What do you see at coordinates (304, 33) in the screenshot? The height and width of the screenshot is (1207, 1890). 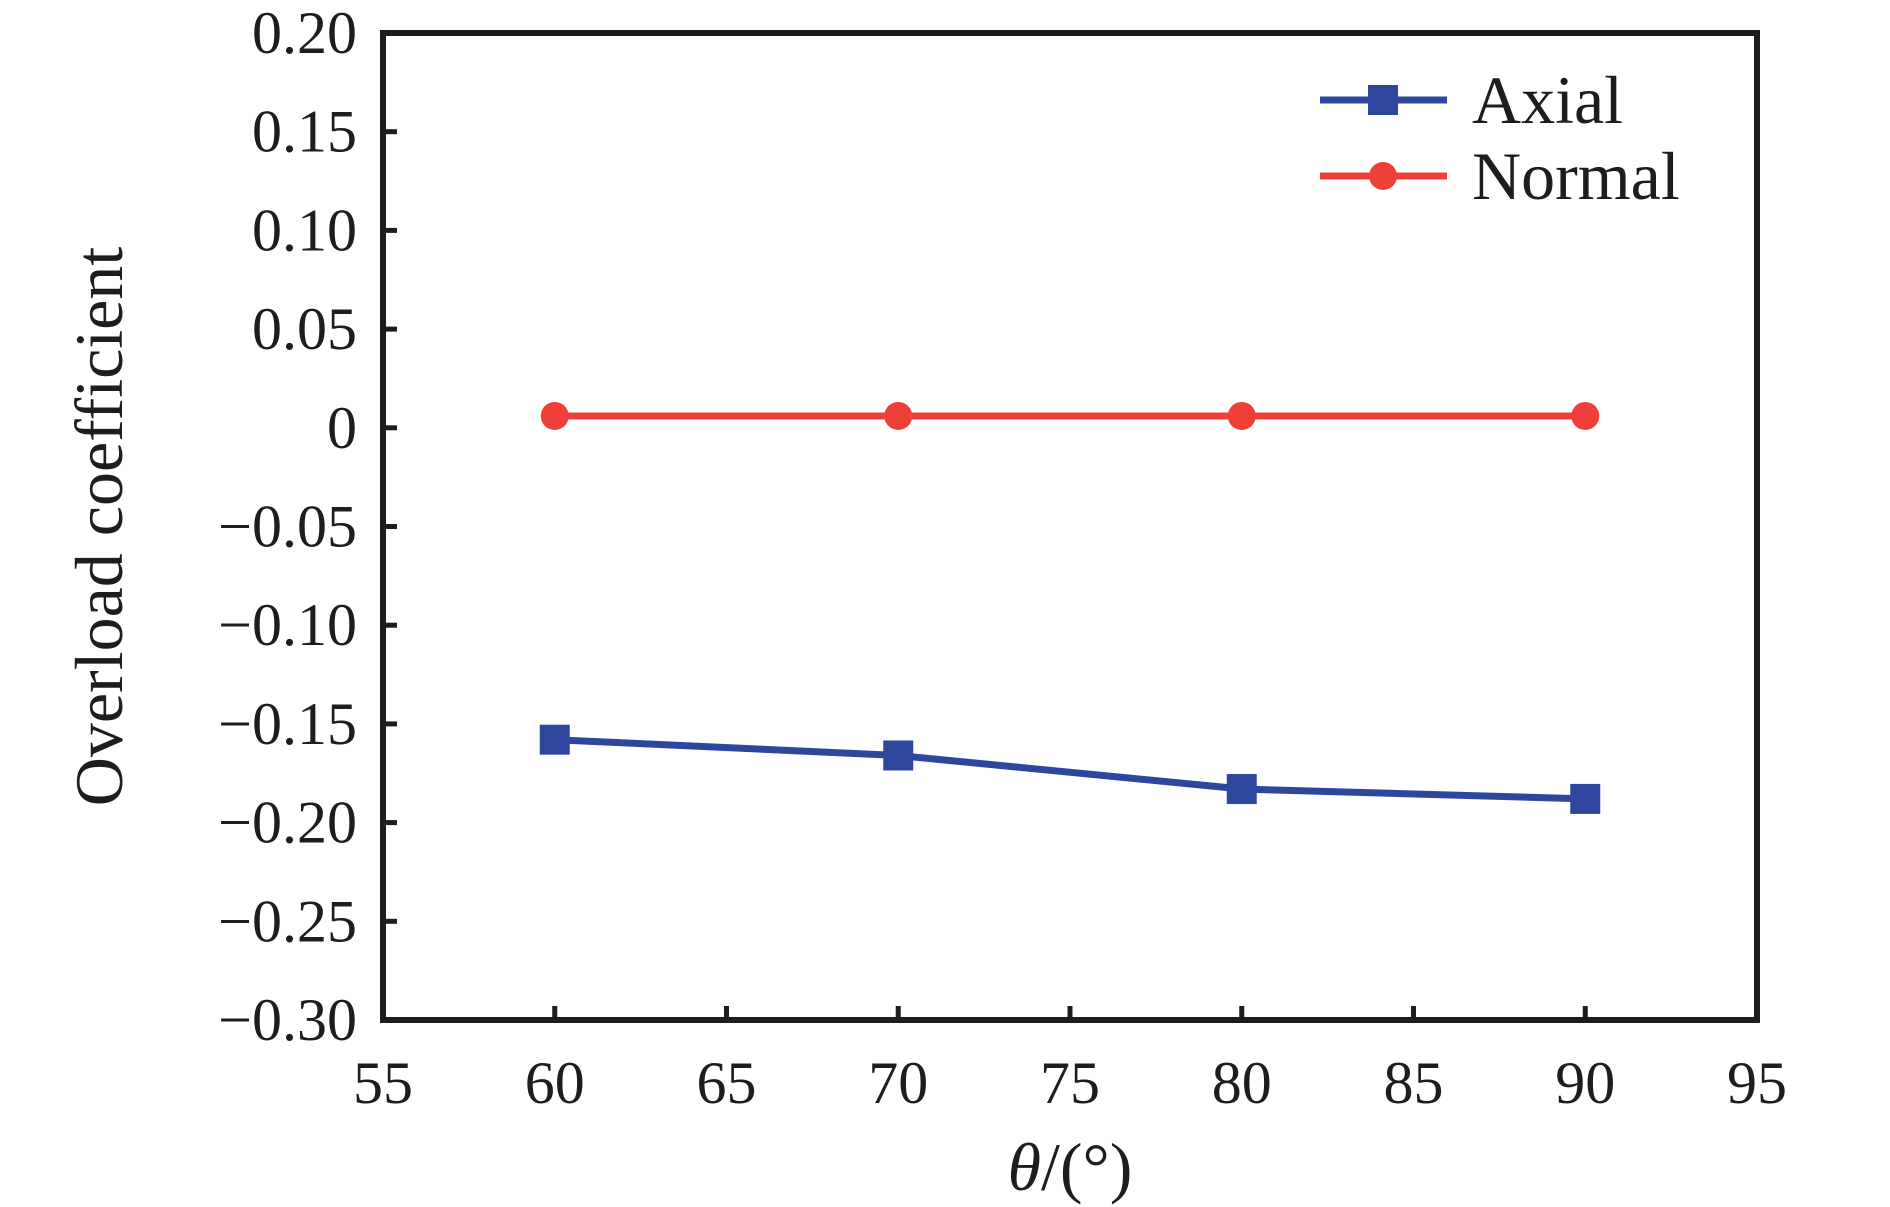 I see `y-tick-label: 0.20` at bounding box center [304, 33].